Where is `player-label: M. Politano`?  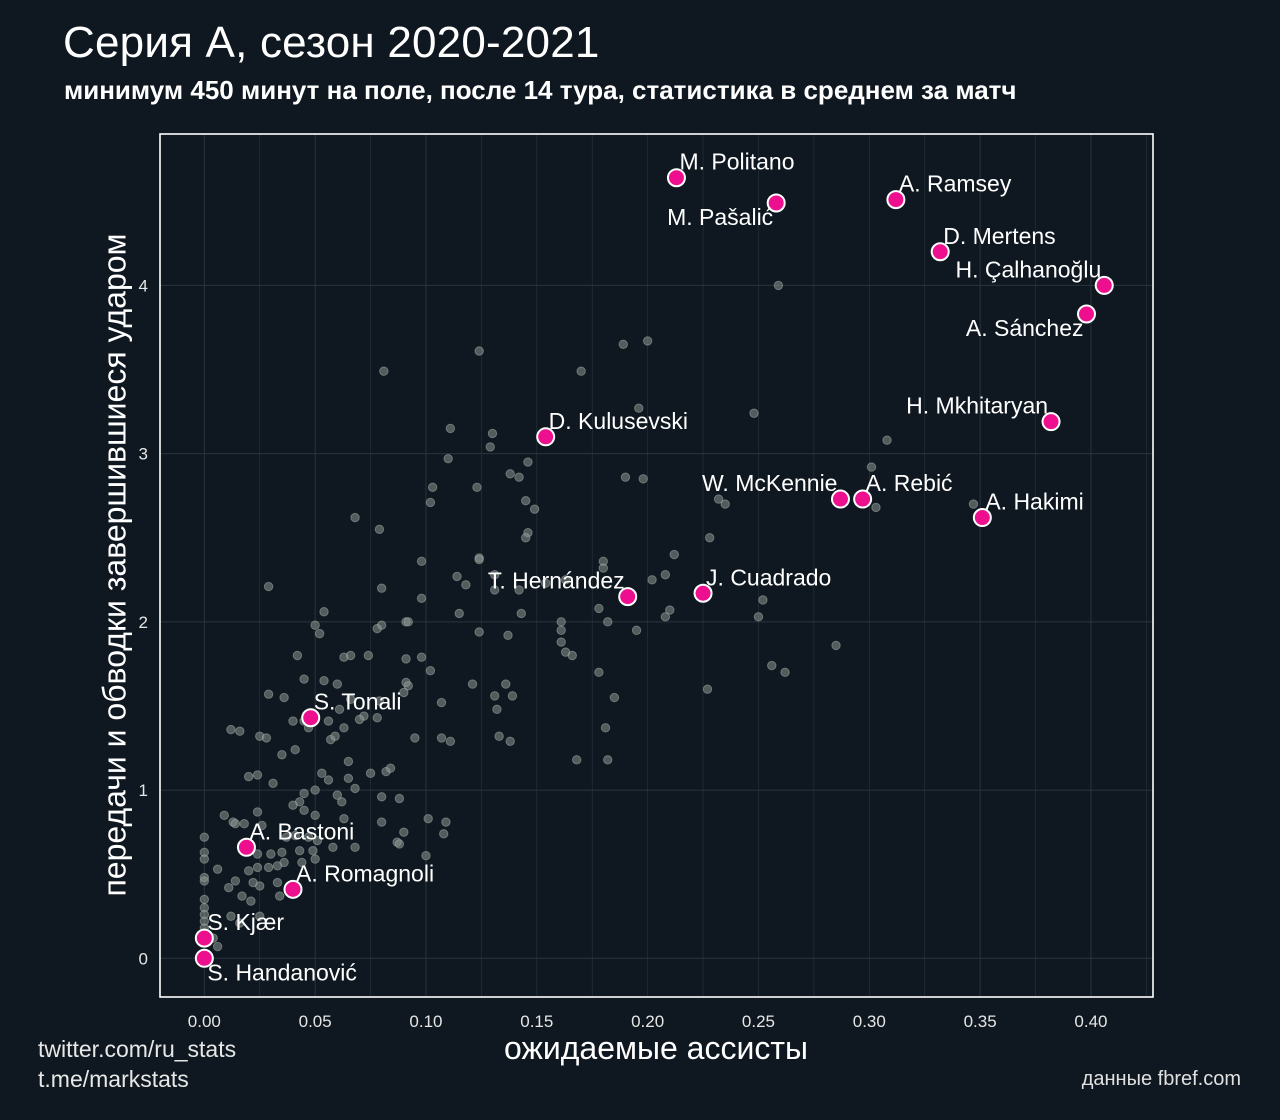 player-label: M. Politano is located at coordinates (736, 162).